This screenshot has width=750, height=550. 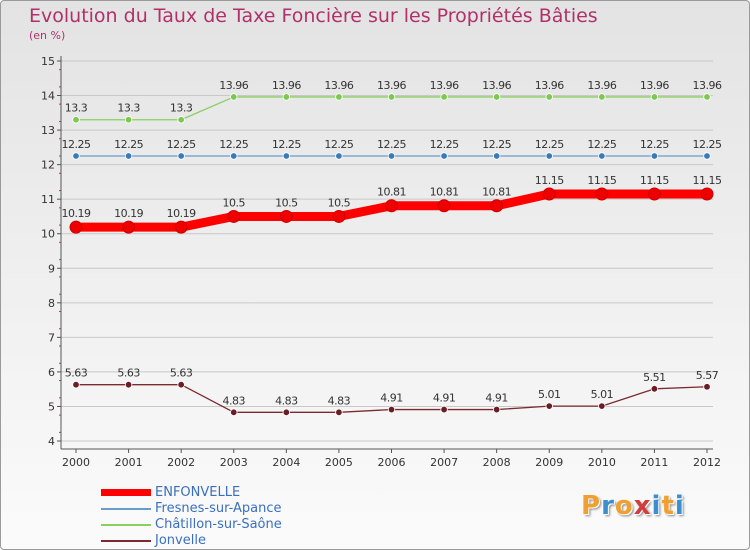 I want to click on x-tick-label-2007: 2007, so click(x=444, y=462).